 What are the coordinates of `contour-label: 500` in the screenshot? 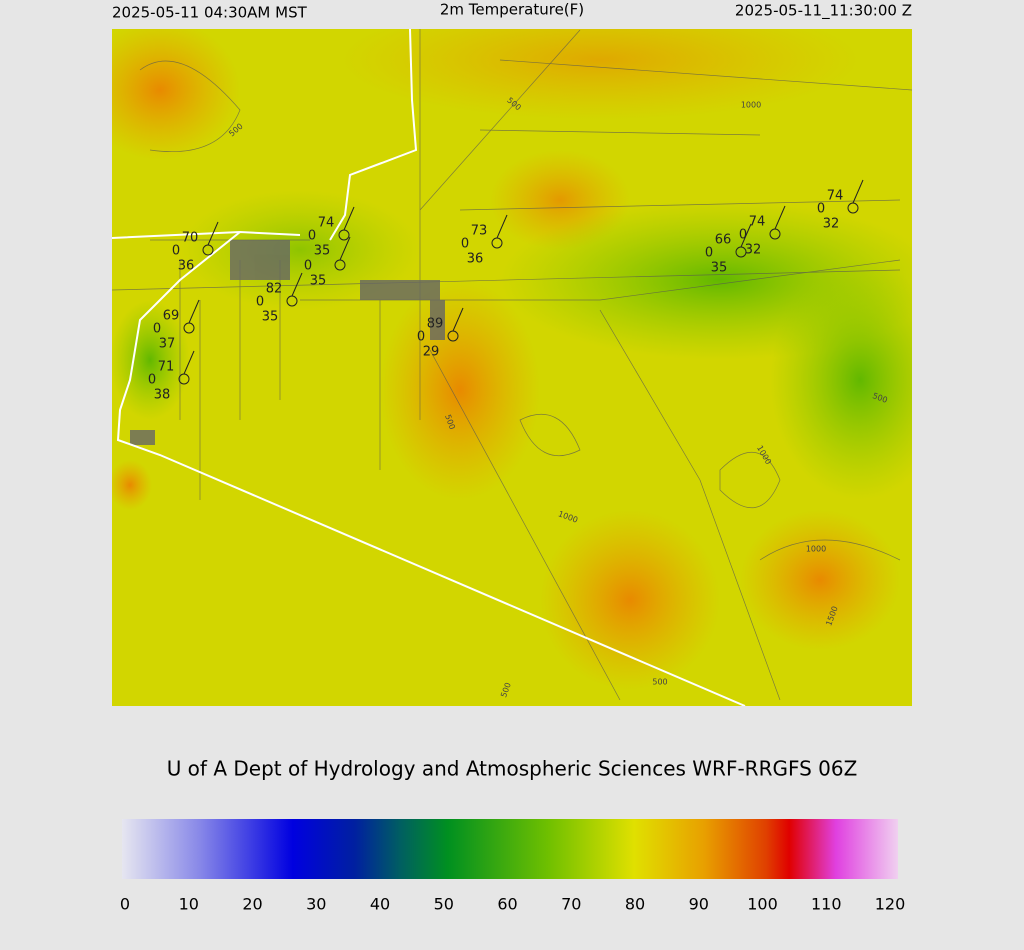 It's located at (659, 682).